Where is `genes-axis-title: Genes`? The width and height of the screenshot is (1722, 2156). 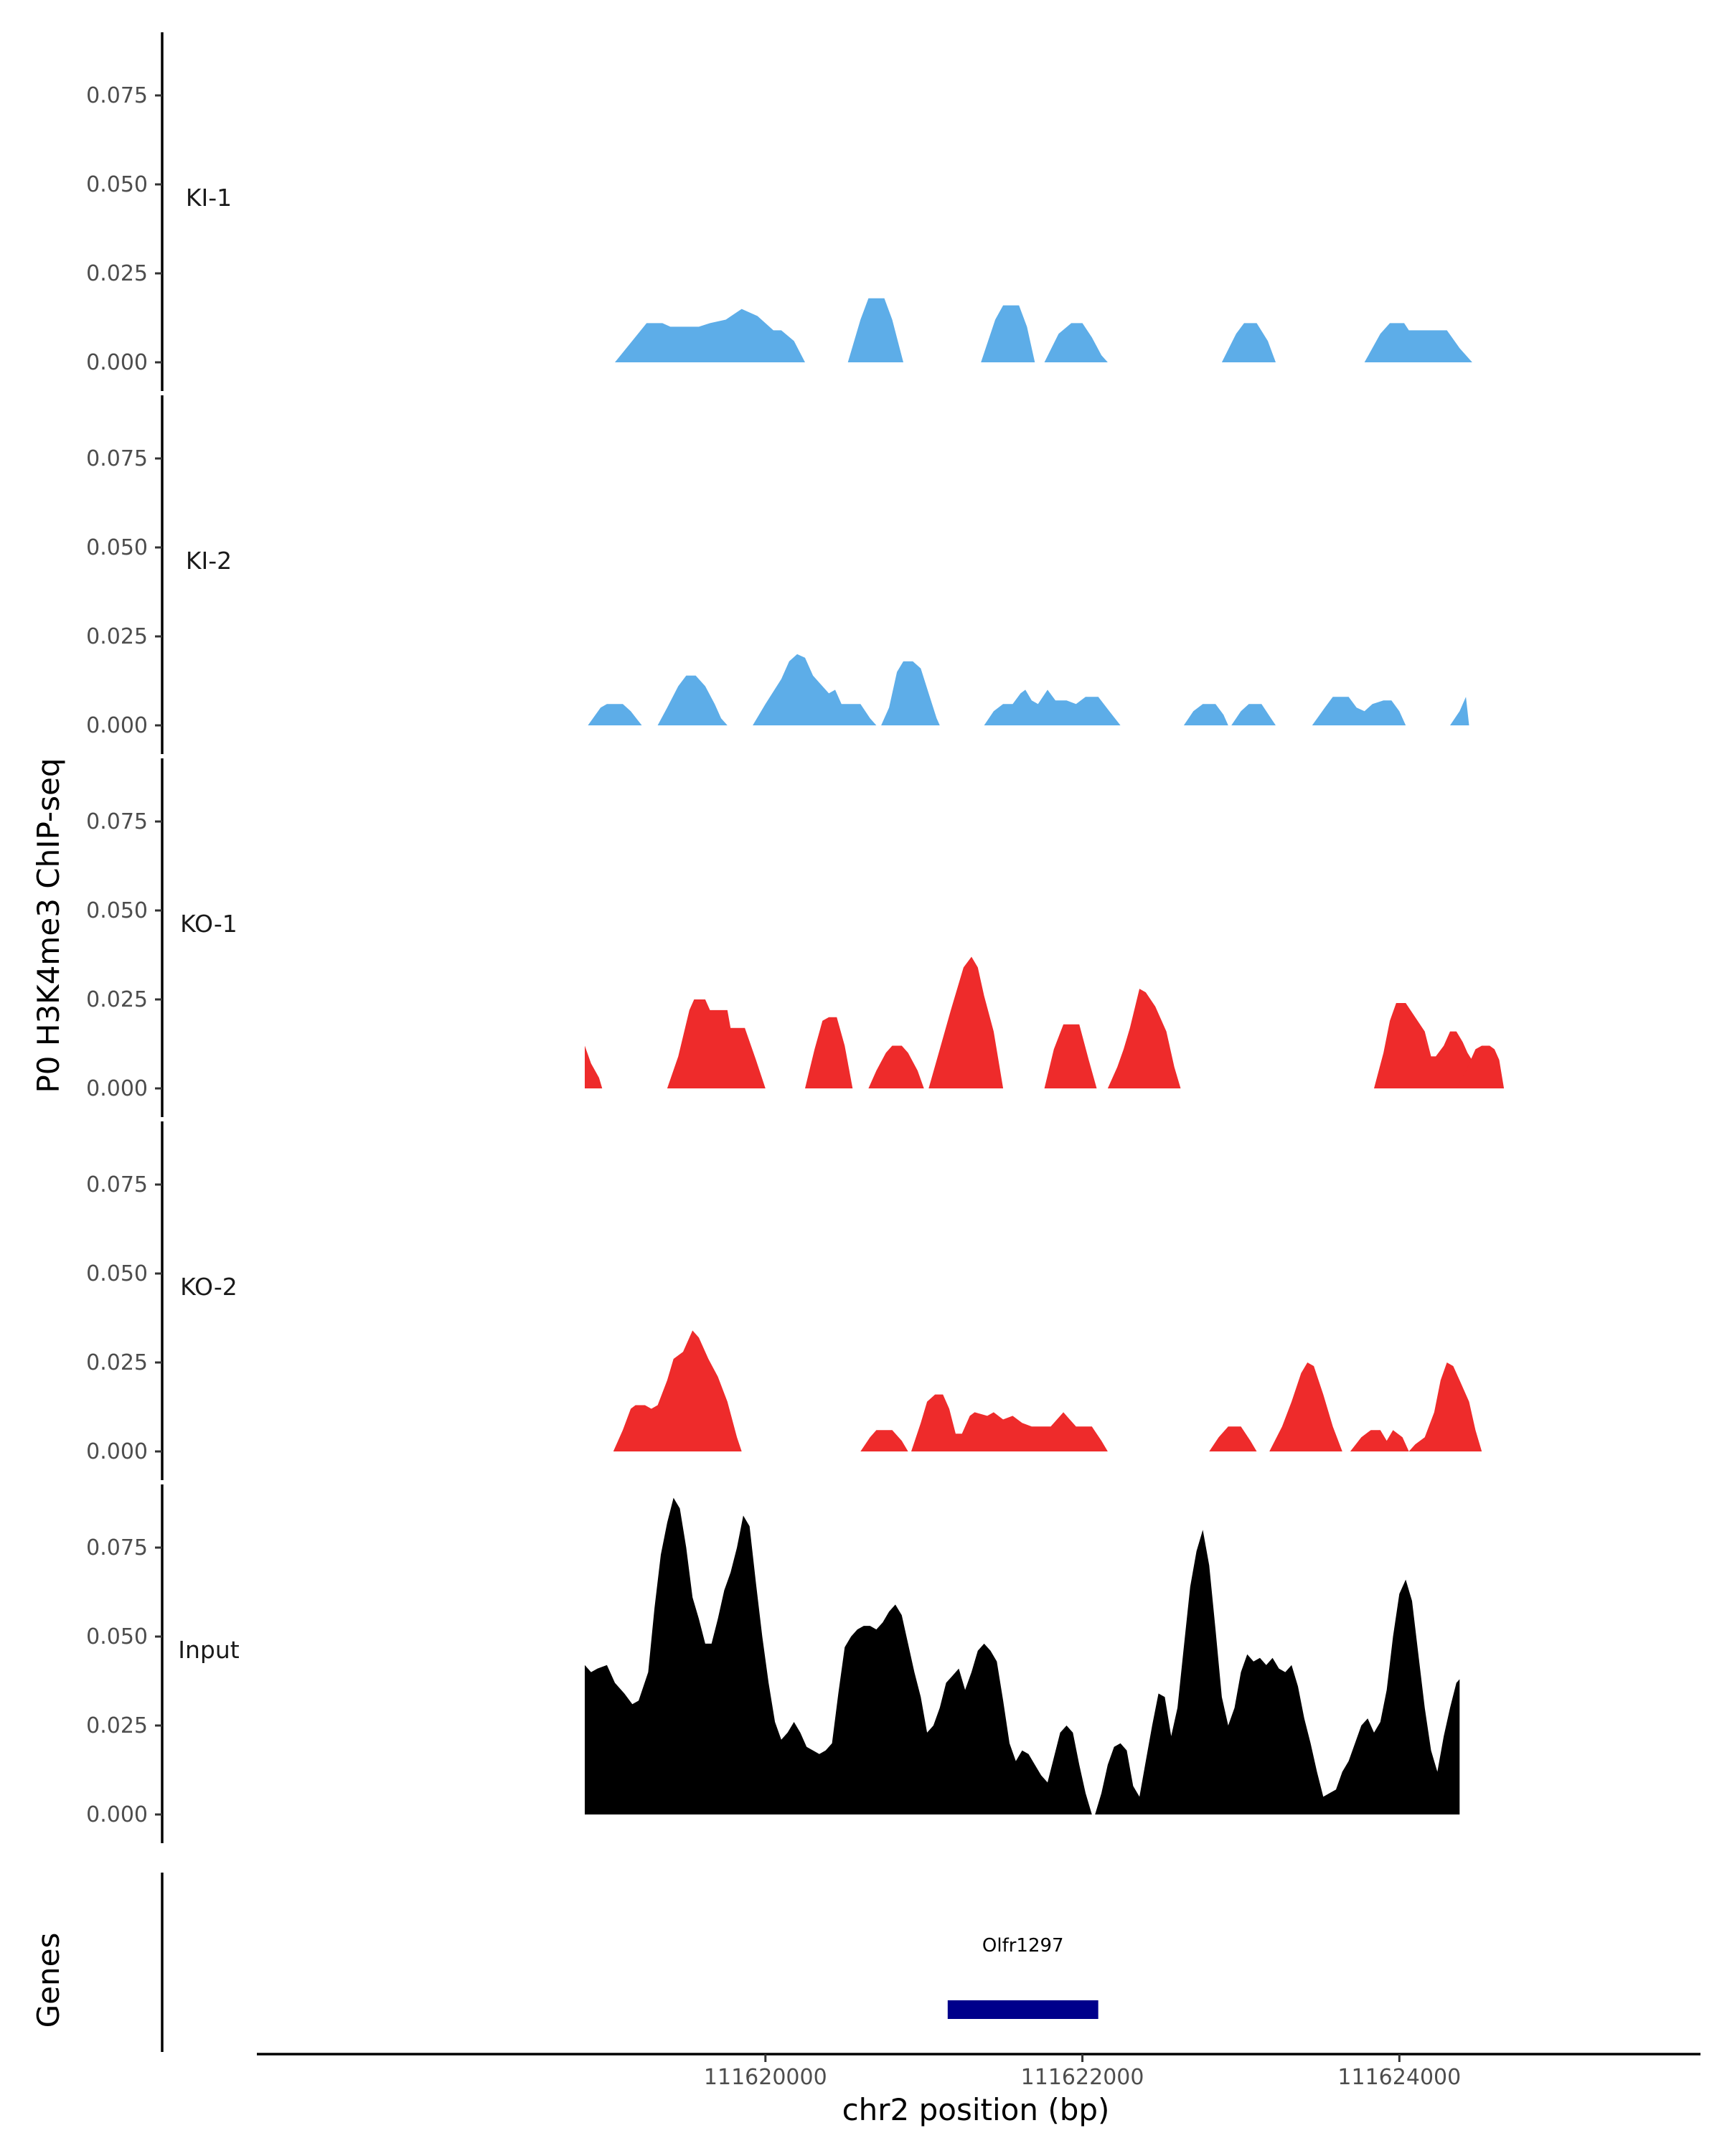 genes-axis-title: Genes is located at coordinates (49, 1980).